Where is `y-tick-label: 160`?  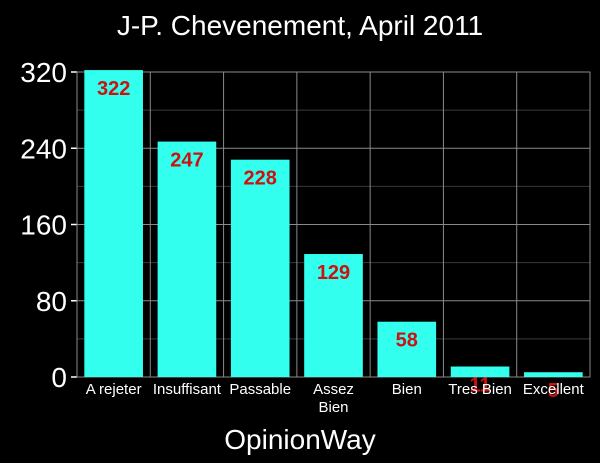 y-tick-label: 160 is located at coordinates (43, 225).